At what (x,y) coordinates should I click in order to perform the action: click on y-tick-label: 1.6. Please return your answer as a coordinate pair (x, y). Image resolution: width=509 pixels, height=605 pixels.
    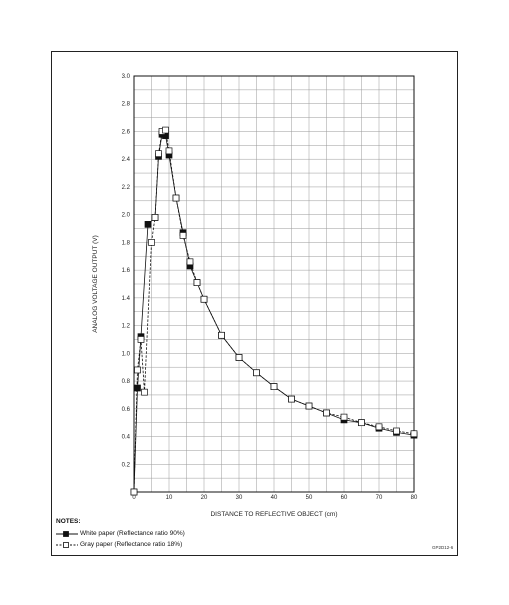
    Looking at the image, I should click on (126, 271).